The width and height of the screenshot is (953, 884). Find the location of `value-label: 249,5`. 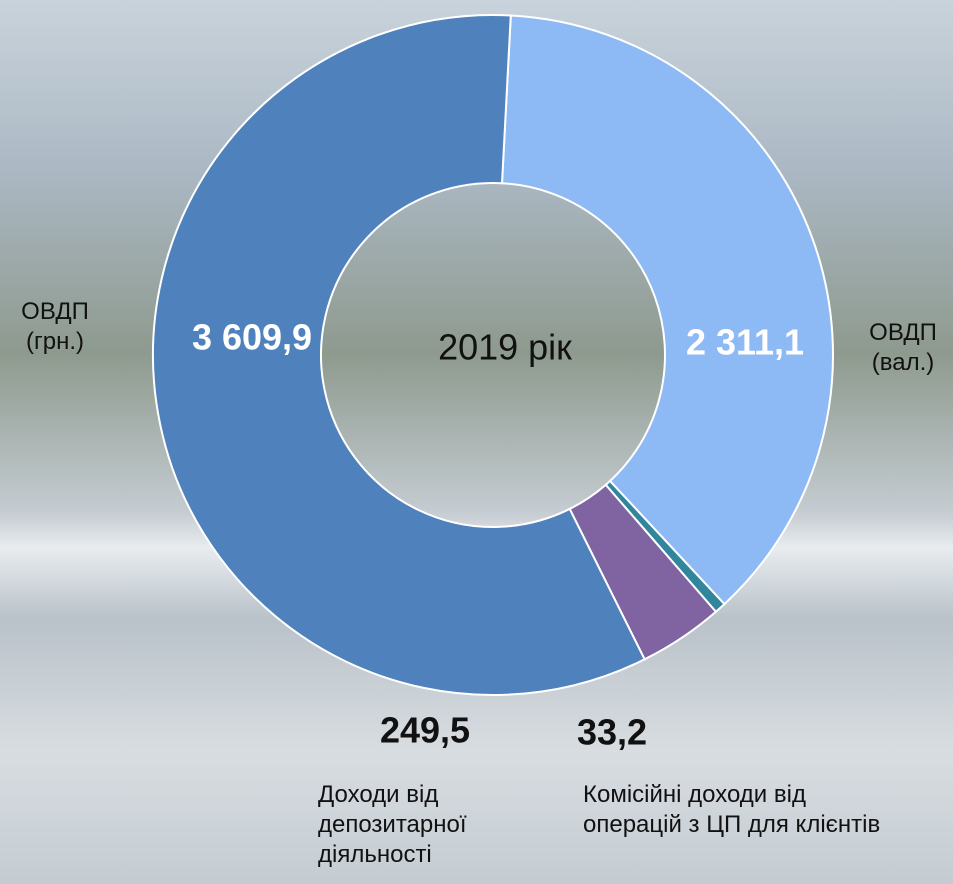

value-label: 249,5 is located at coordinates (425, 730).